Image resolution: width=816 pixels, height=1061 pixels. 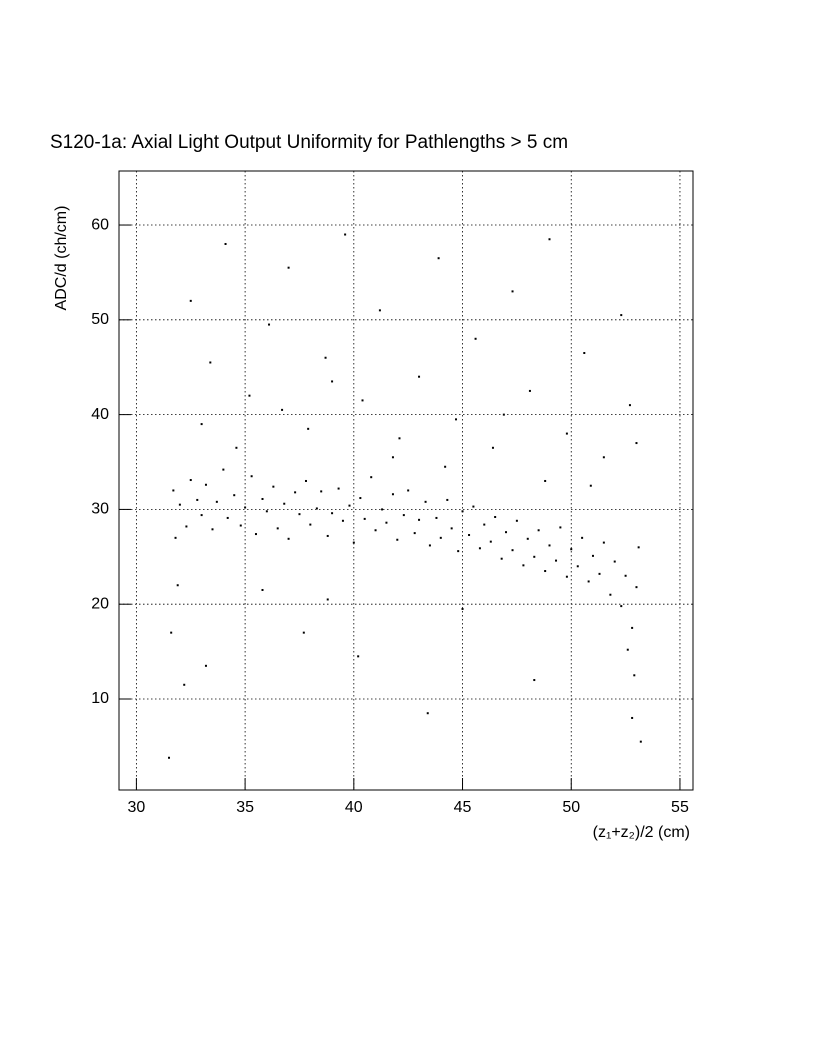 I want to click on x-tick-label: 40, so click(x=354, y=807).